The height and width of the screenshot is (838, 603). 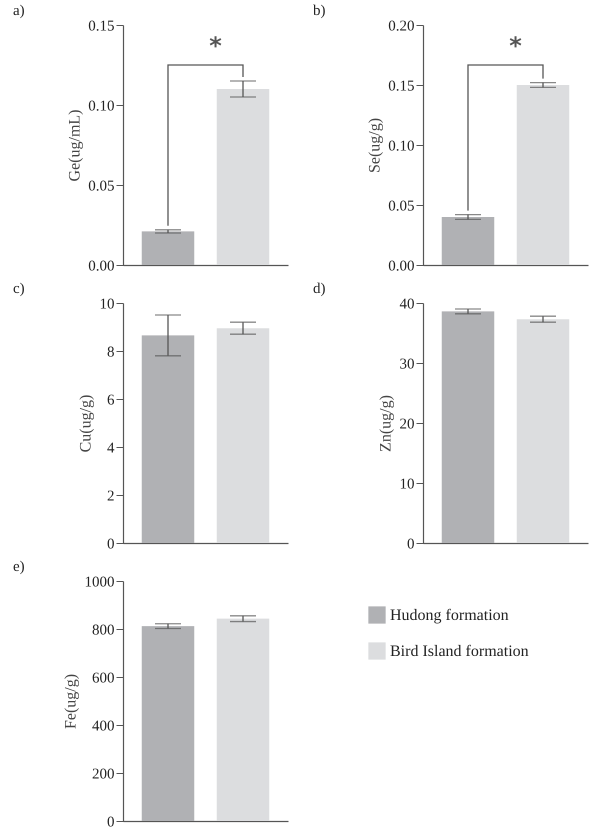 What do you see at coordinates (386, 423) in the screenshot?
I see `y-axis-title: Zn(ug/g)` at bounding box center [386, 423].